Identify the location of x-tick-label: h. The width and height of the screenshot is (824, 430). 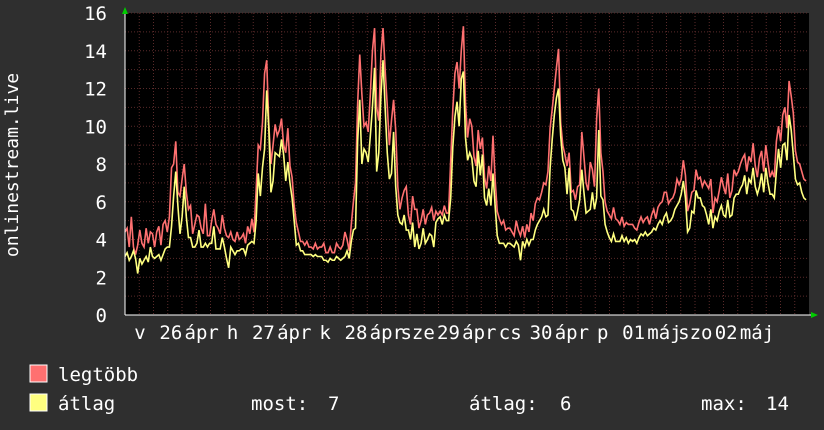
(232, 333).